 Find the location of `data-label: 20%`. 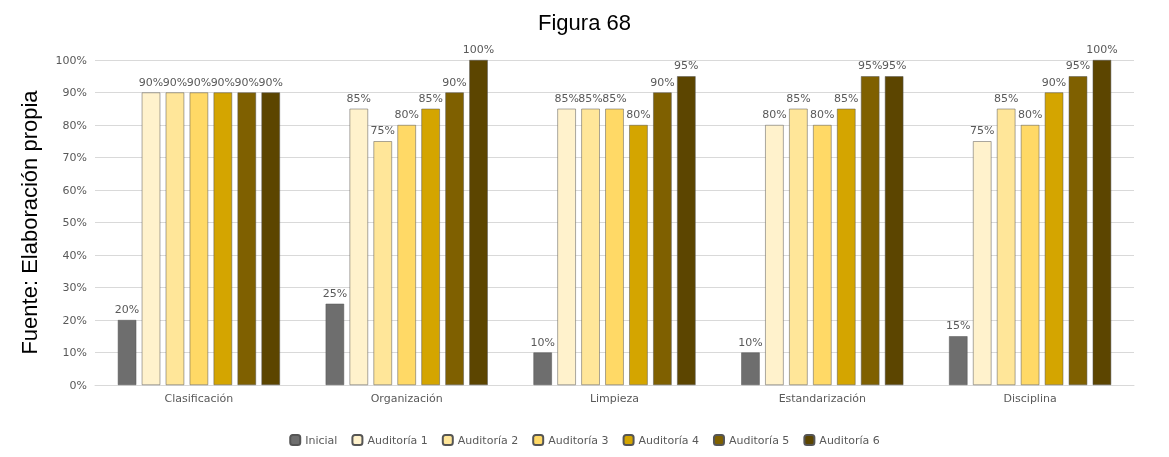

data-label: 20% is located at coordinates (127, 309).